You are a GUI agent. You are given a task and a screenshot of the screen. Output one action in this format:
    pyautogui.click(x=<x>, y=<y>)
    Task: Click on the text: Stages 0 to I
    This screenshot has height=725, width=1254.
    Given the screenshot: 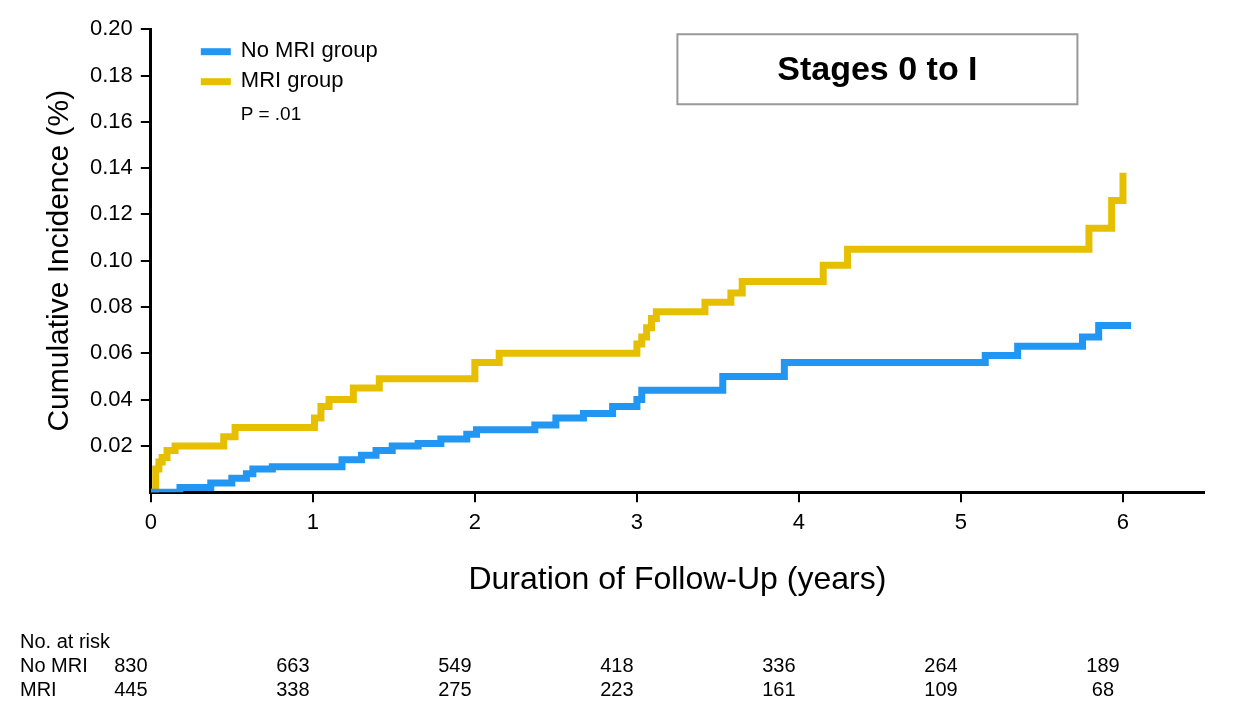 What is the action you would take?
    pyautogui.click(x=877, y=67)
    